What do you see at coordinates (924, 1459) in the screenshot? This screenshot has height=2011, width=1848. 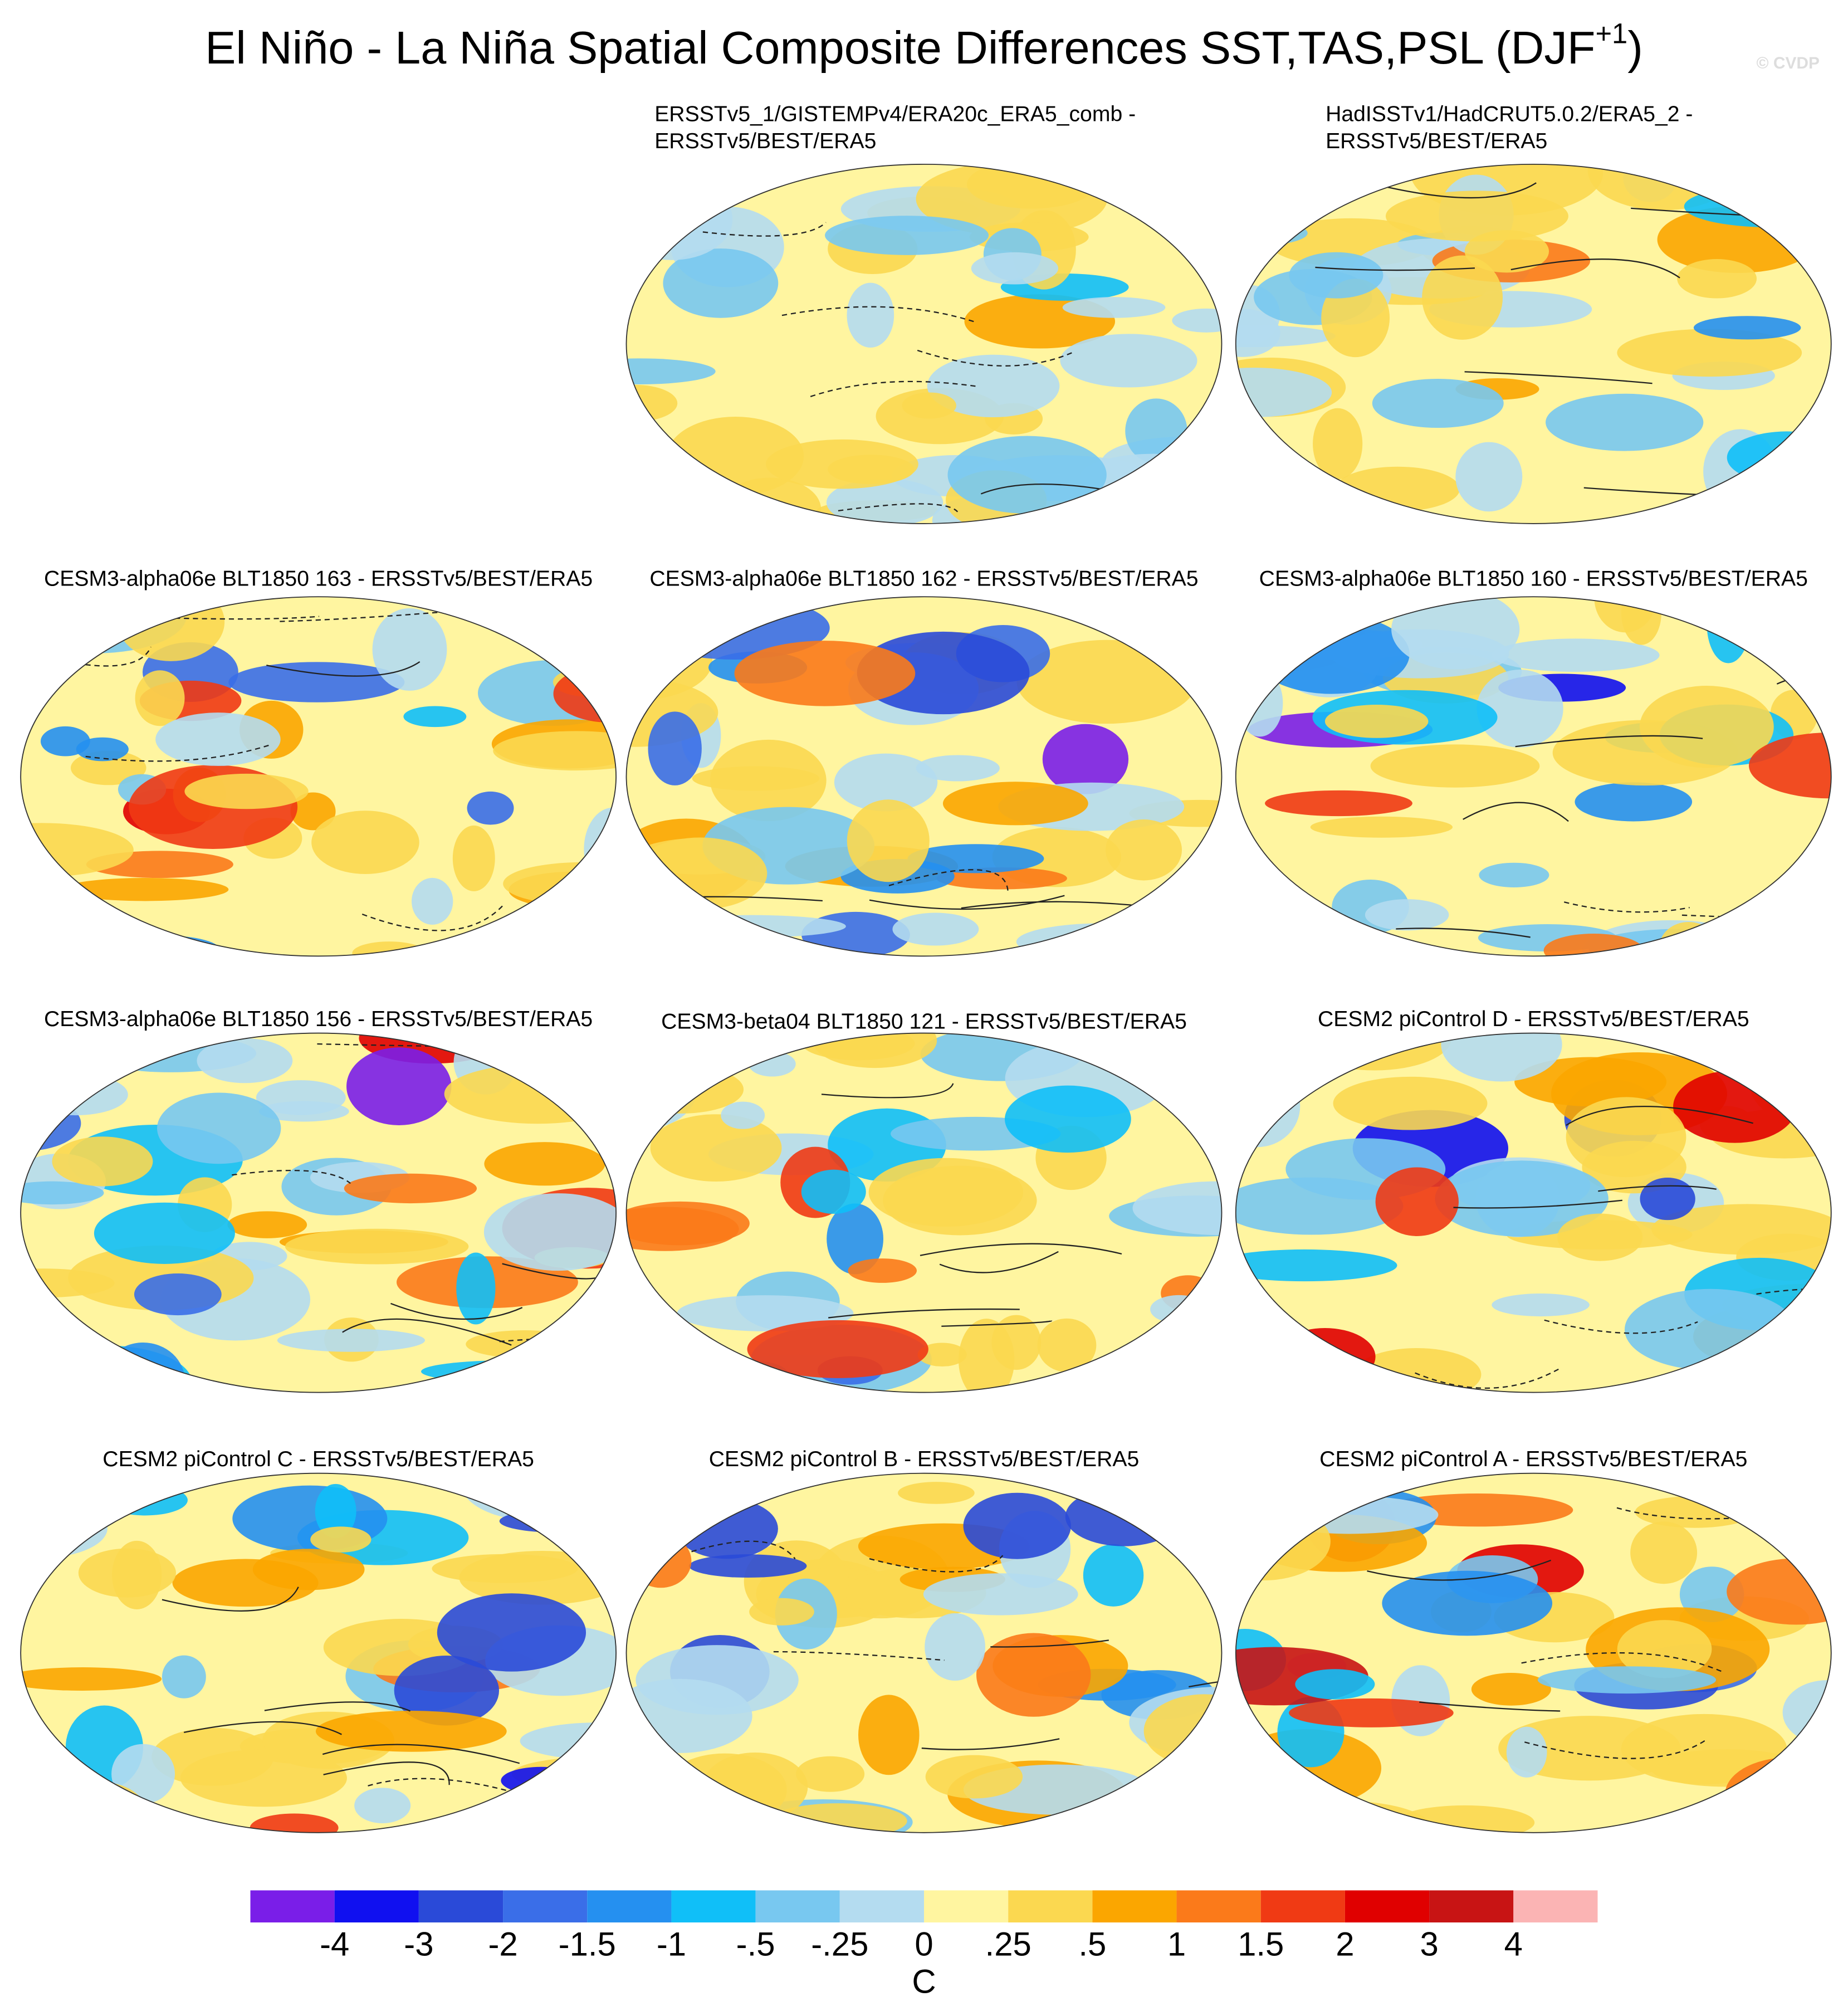 I see `panel-title: CESM2 piControl B - ERSSTv5/BEST/ERA5` at bounding box center [924, 1459].